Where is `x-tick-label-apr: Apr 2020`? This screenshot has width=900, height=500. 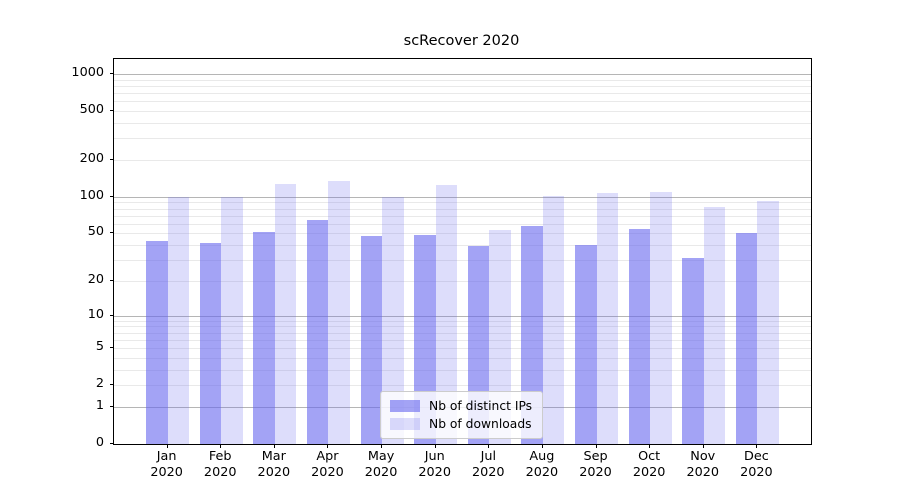
x-tick-label-apr: Apr 2020 is located at coordinates (327, 464).